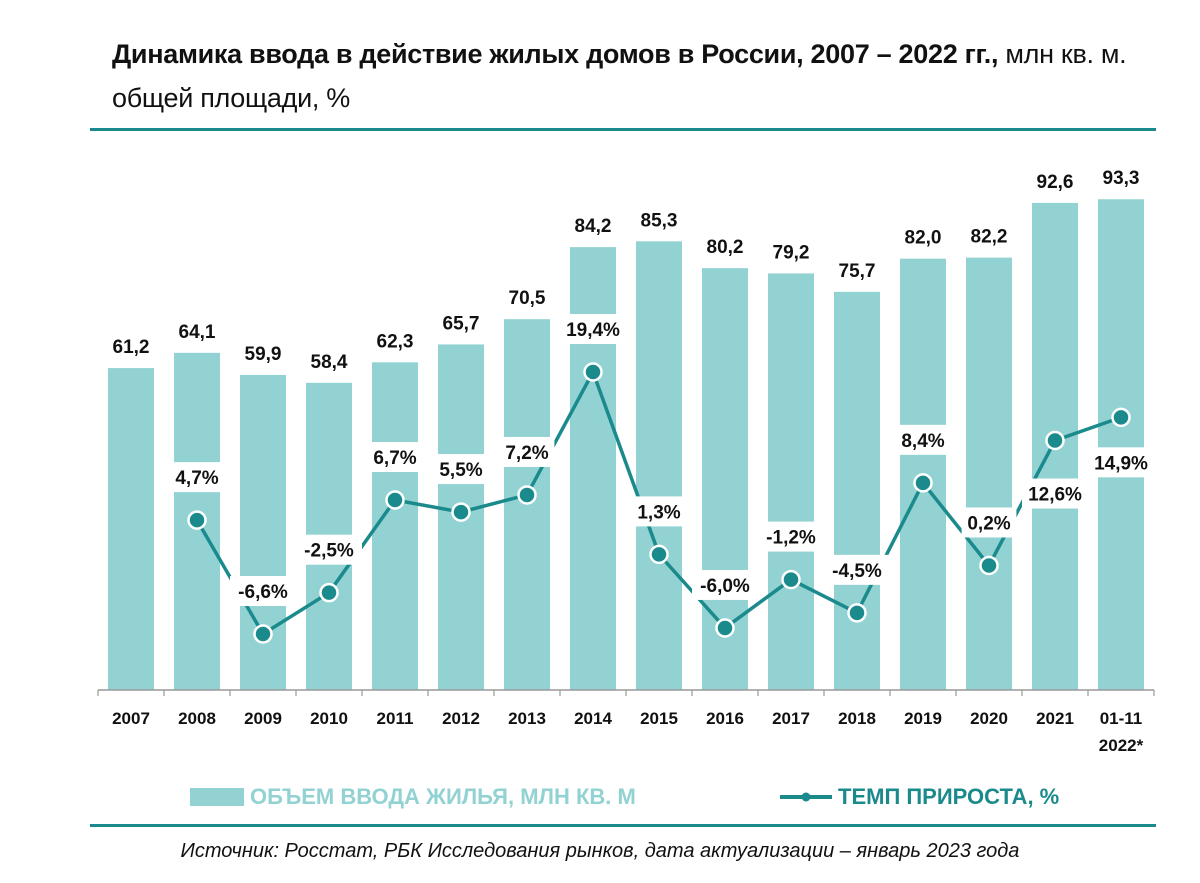  I want to click on top-divider, so click(623, 129).